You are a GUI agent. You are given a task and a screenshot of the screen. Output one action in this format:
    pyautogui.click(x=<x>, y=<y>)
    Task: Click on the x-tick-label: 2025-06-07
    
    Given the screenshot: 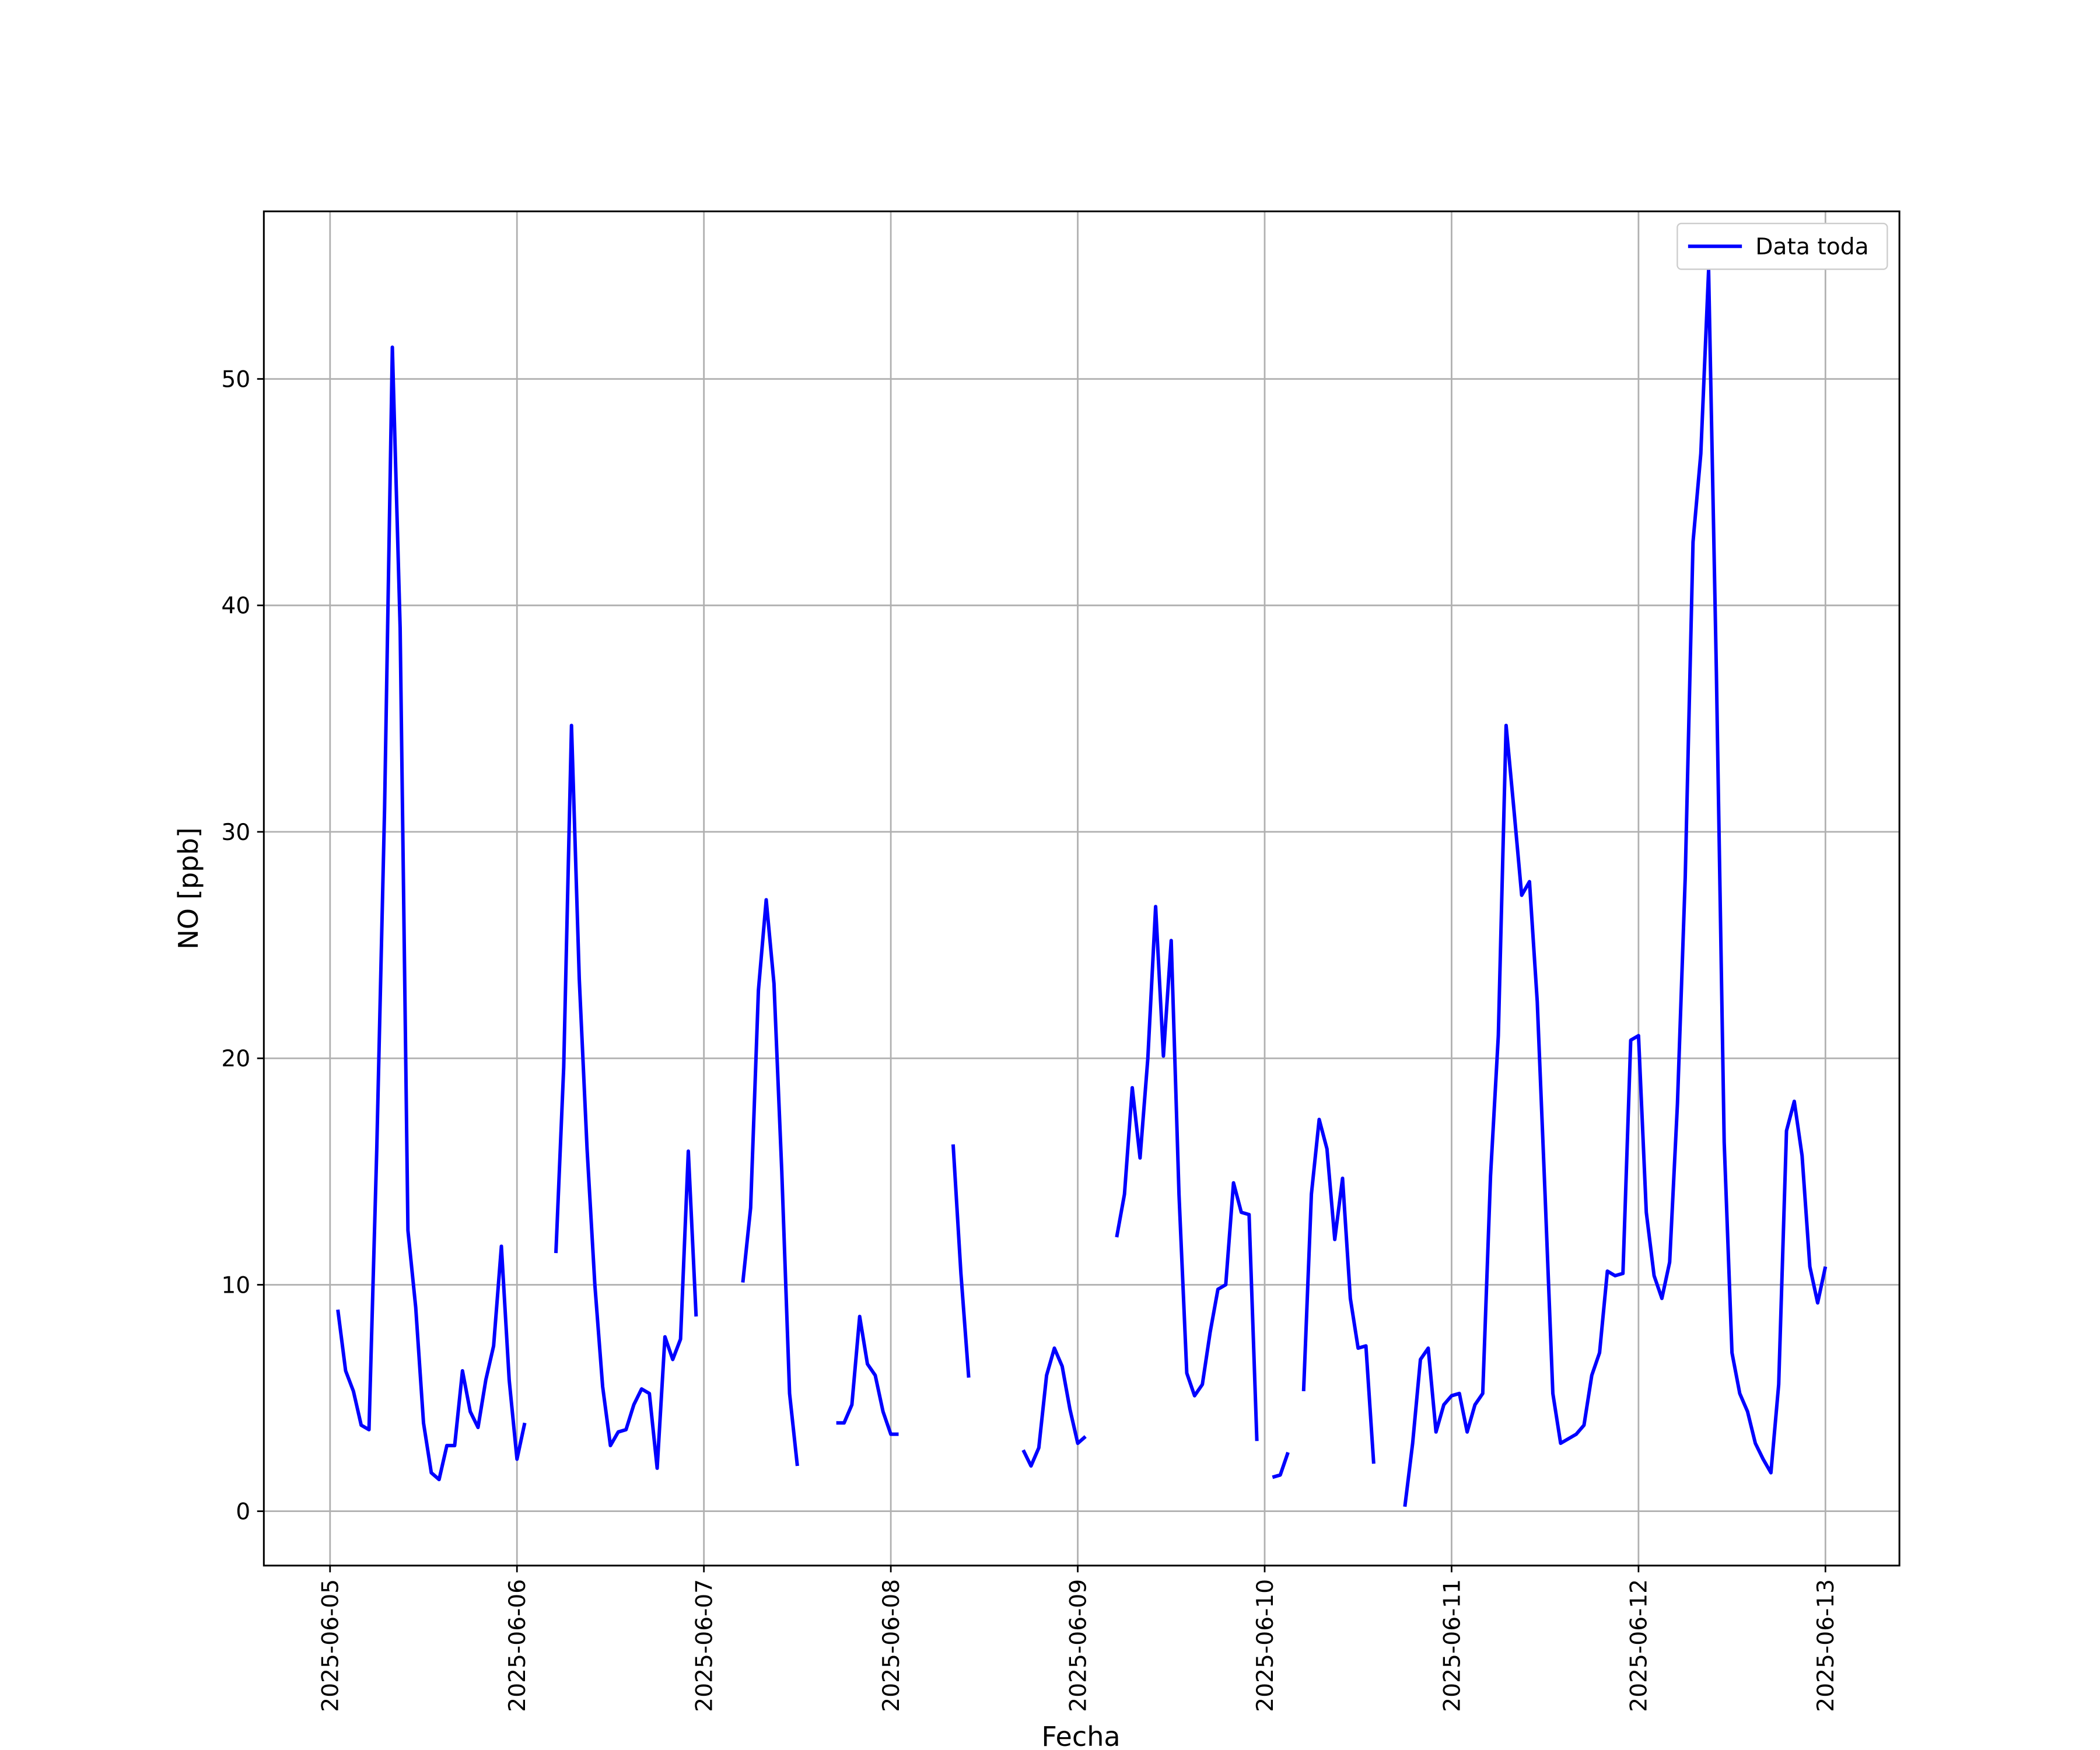 What is the action you would take?
    pyautogui.click(x=705, y=1645)
    